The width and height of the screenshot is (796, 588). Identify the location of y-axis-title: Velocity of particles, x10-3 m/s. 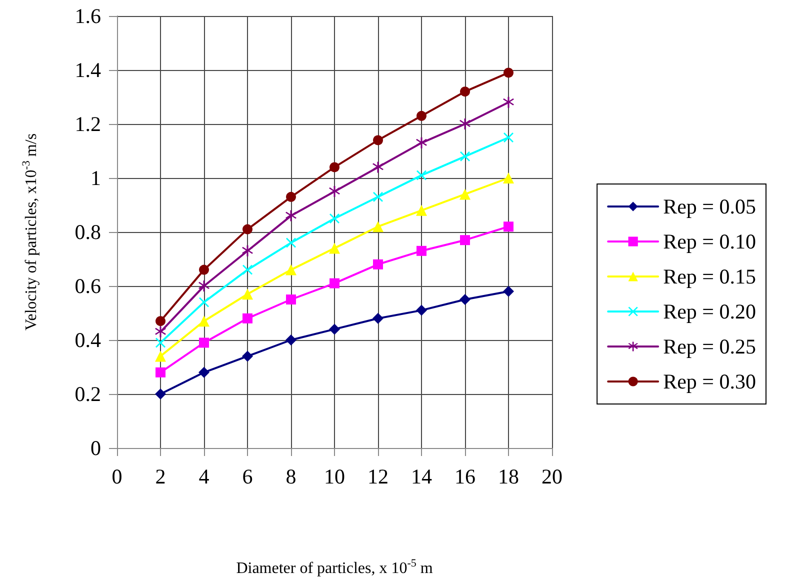
(30, 232).